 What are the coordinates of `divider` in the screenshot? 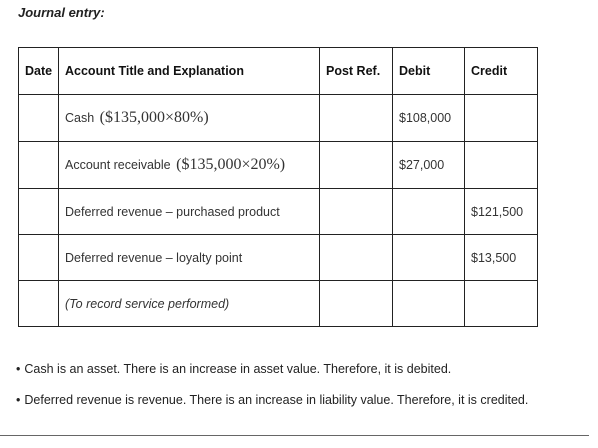 It's located at (294, 435).